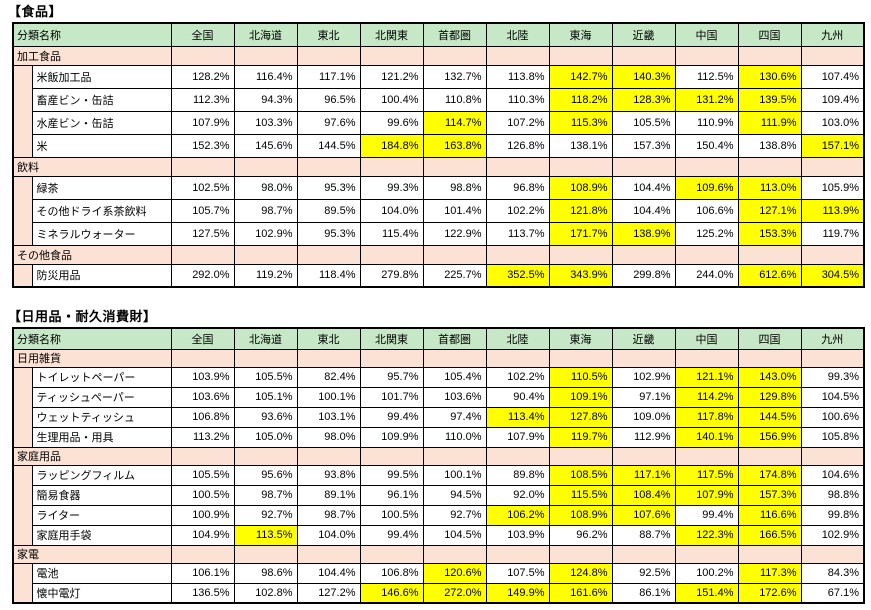 The image size is (871, 610). I want to click on value-cell-highlighted: 107.9%, so click(706, 495).